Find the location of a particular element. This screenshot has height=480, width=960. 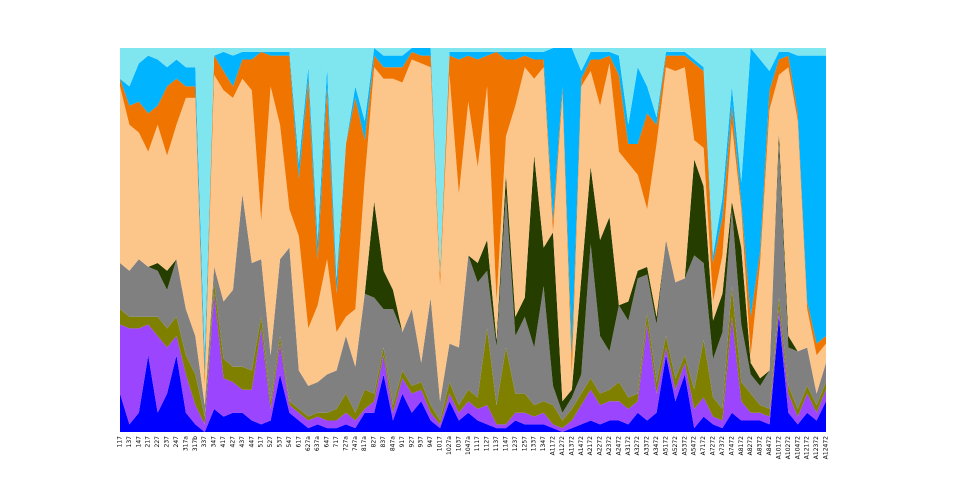

x-tick-label: 1257 is located at coordinates (524, 443).